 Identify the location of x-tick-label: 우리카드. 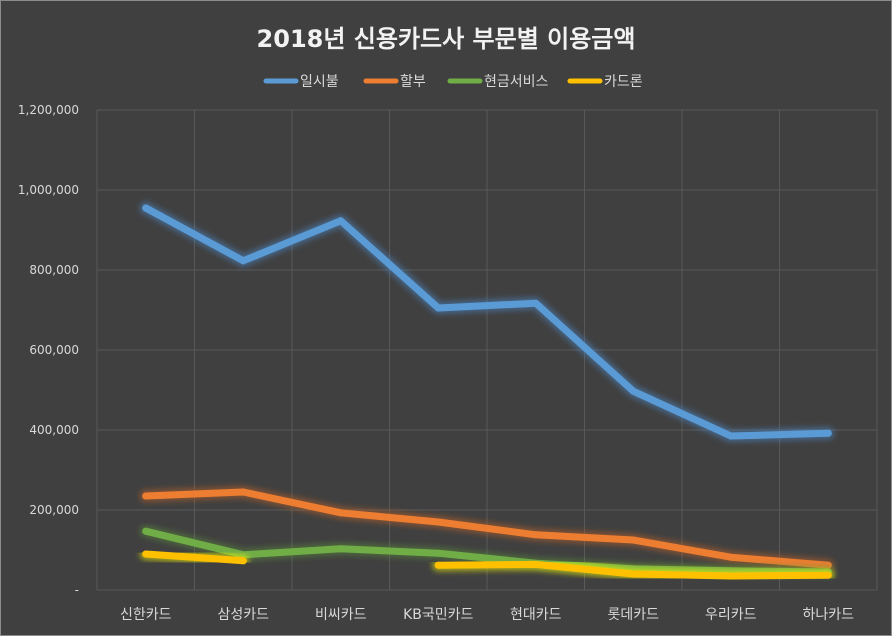
(731, 615).